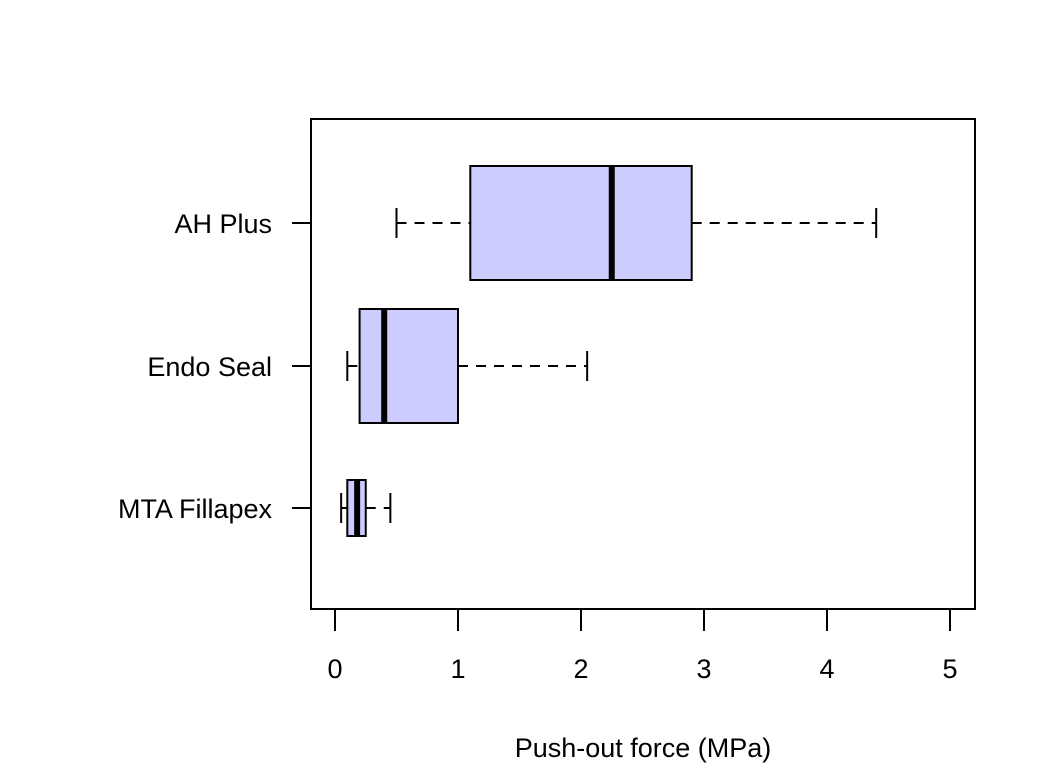 This screenshot has width=1056, height=773. What do you see at coordinates (209, 367) in the screenshot?
I see `category-label: Endo Seal` at bounding box center [209, 367].